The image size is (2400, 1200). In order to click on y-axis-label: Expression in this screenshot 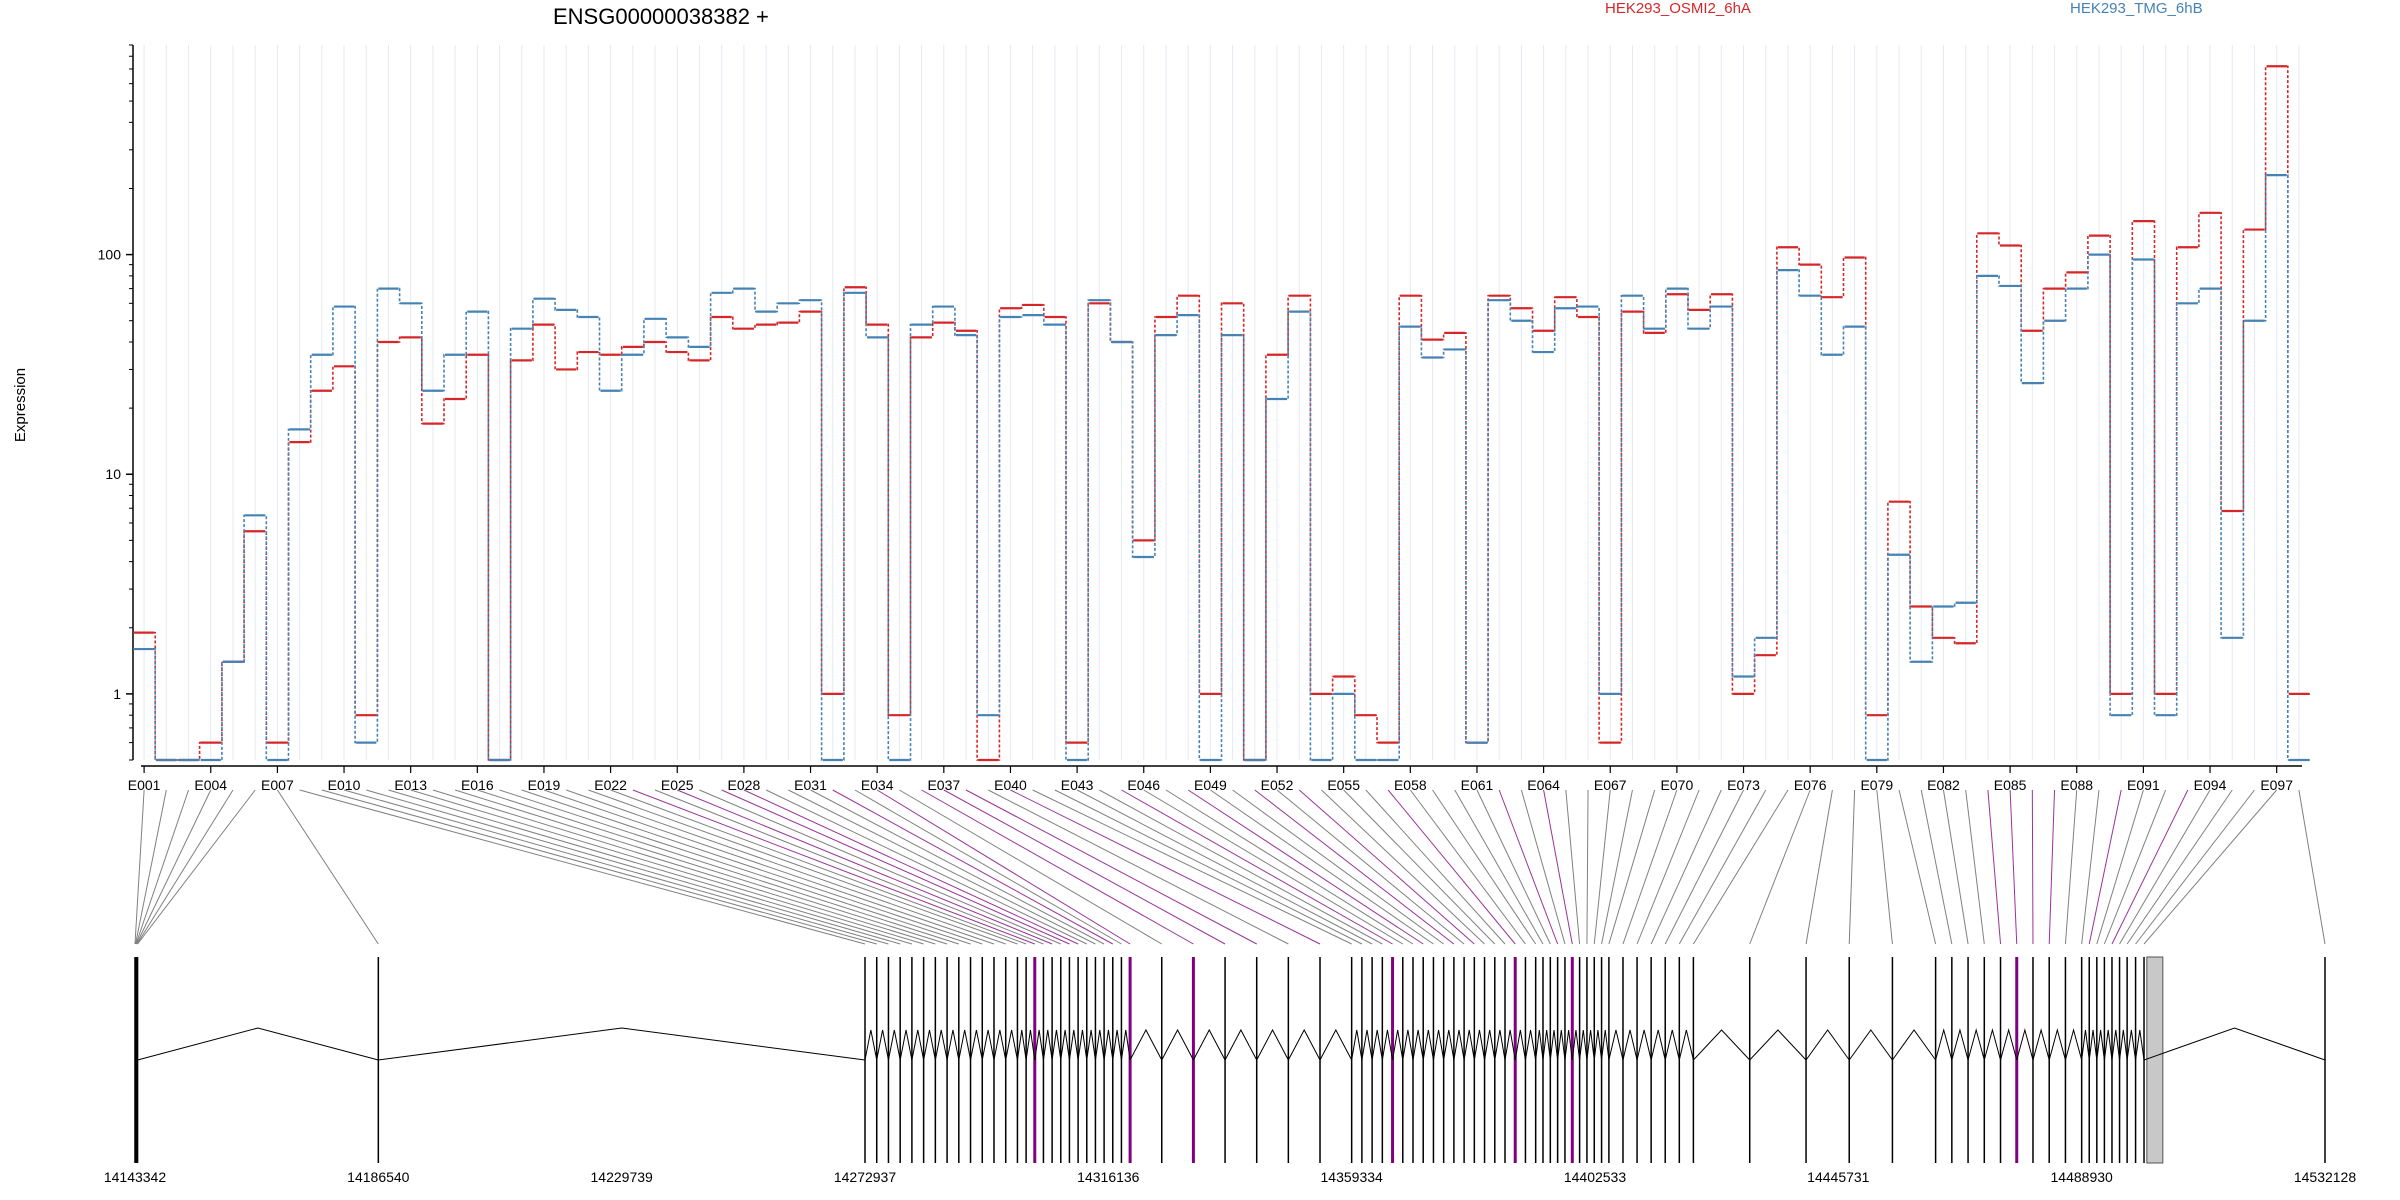, I will do `click(20, 405)`.